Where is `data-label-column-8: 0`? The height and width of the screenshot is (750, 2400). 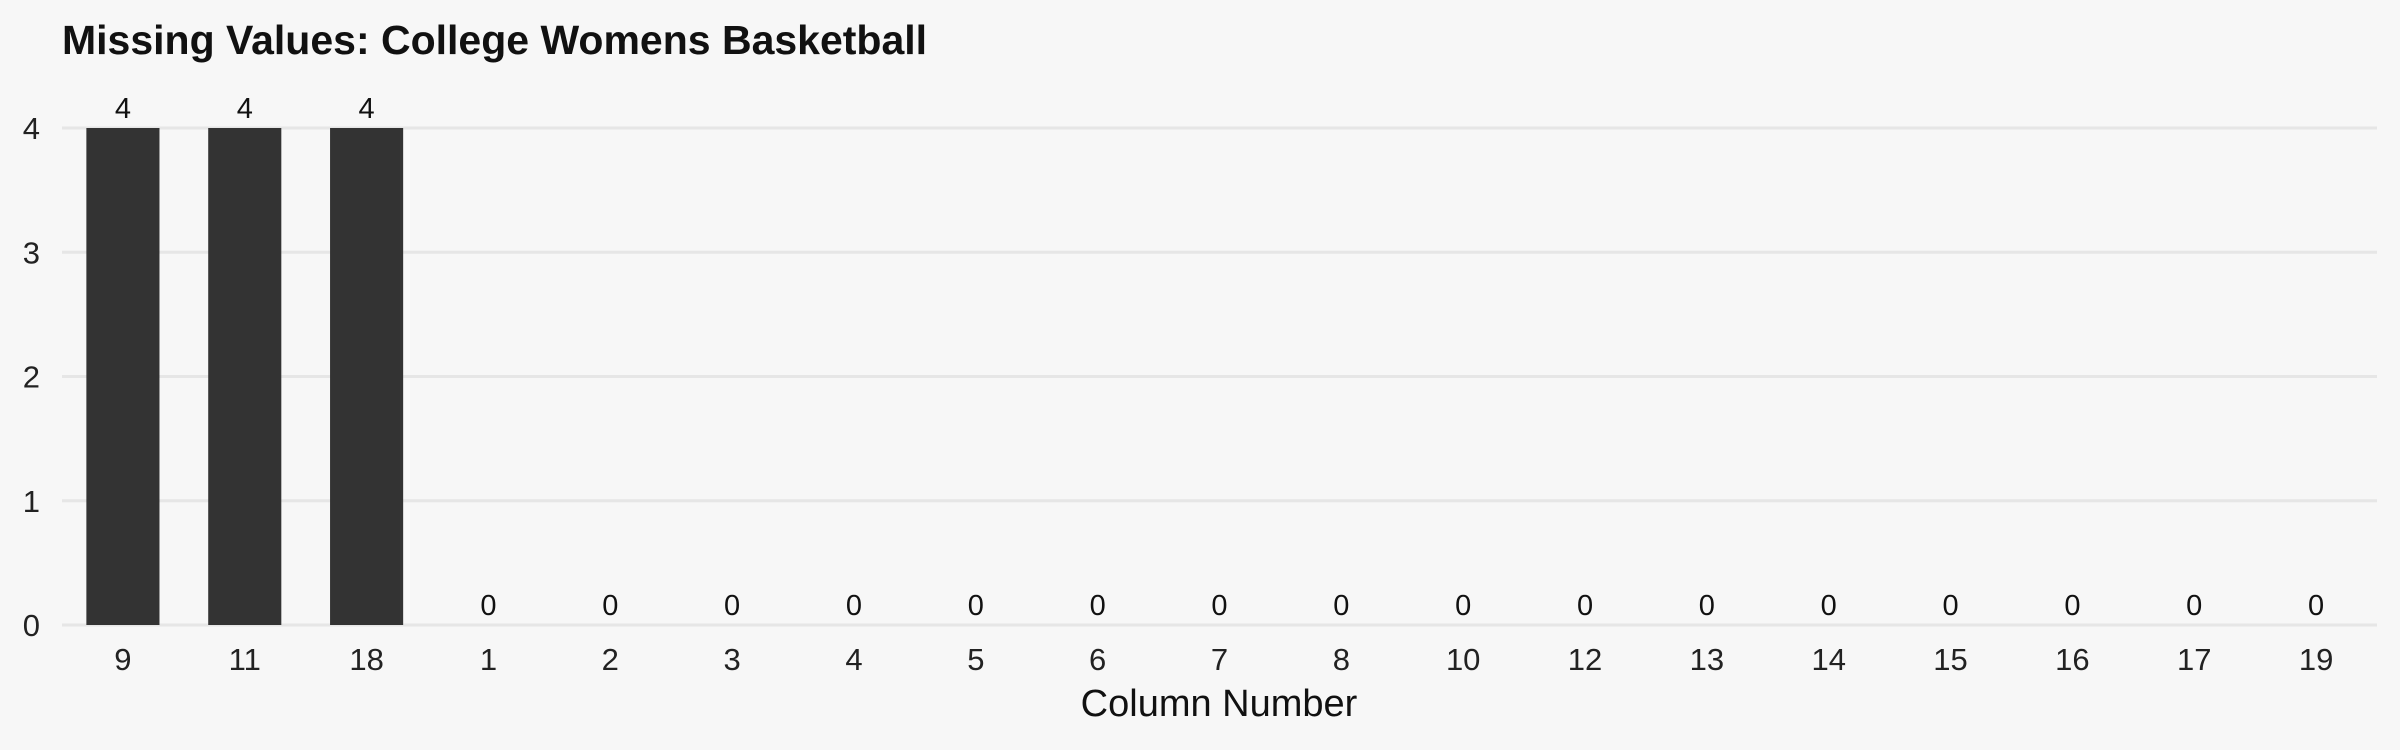
data-label-column-8: 0 is located at coordinates (1341, 606).